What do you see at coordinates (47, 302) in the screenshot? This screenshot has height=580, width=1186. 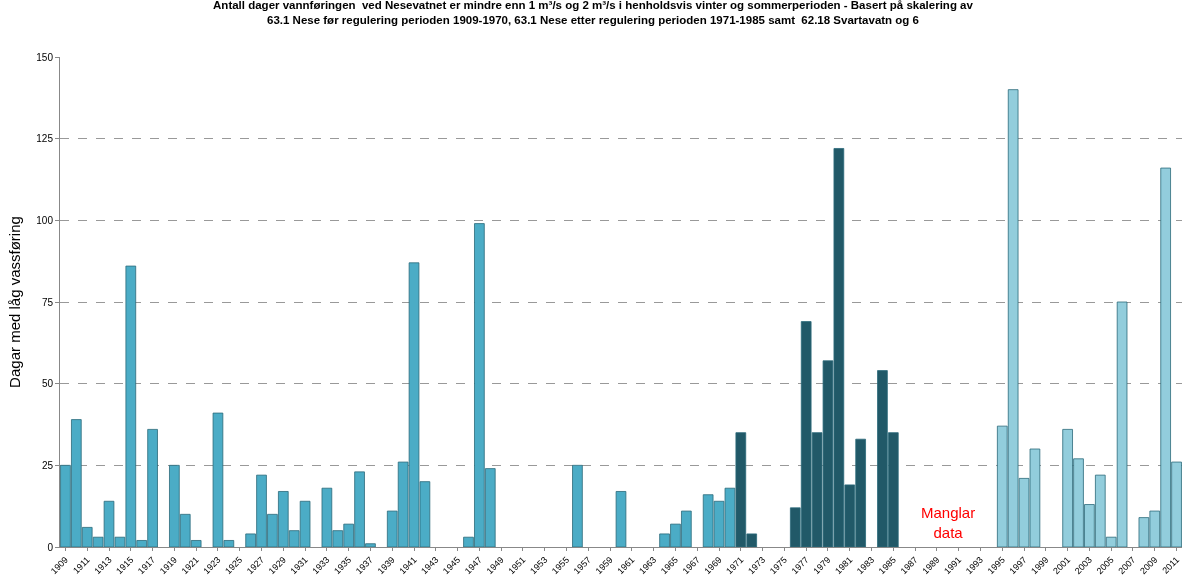 I see `y-tick-label: 75` at bounding box center [47, 302].